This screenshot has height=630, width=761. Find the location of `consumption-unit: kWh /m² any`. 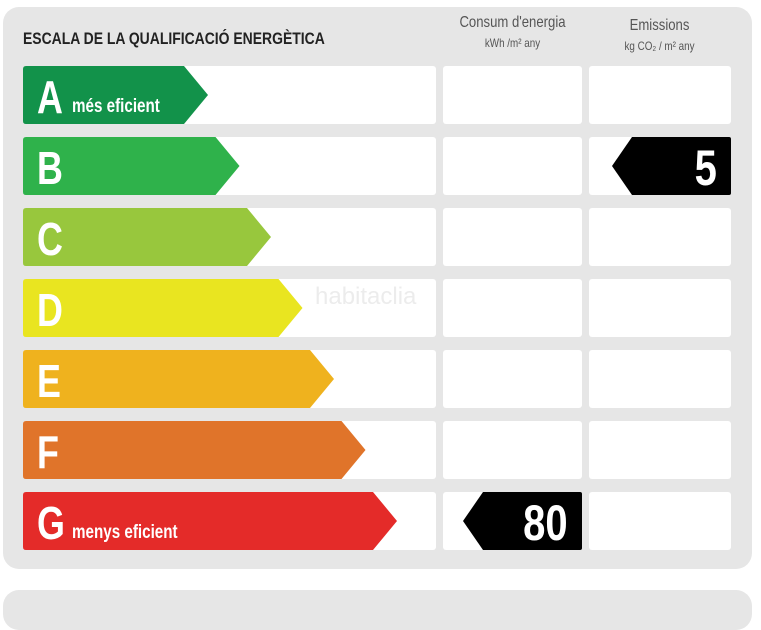

consumption-unit: kWh /m² any is located at coordinates (512, 43).